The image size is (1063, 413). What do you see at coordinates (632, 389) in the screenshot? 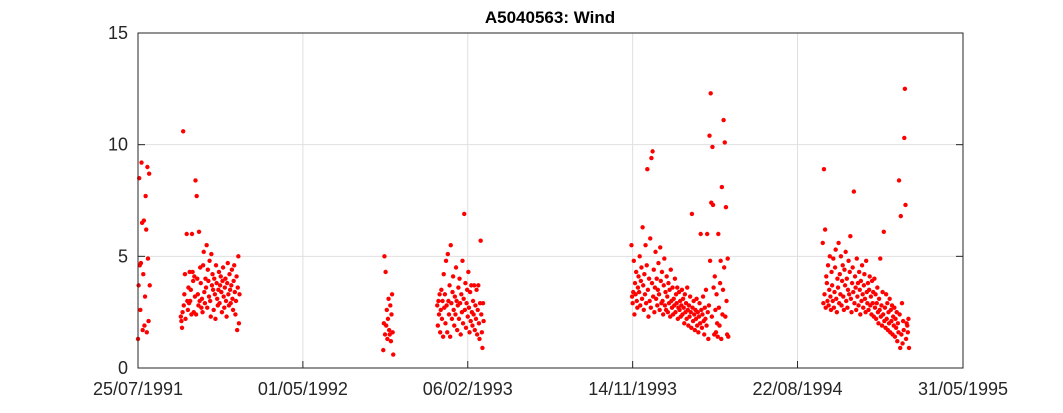
I see `x-tick-label: 14/11/1993` at bounding box center [632, 389].